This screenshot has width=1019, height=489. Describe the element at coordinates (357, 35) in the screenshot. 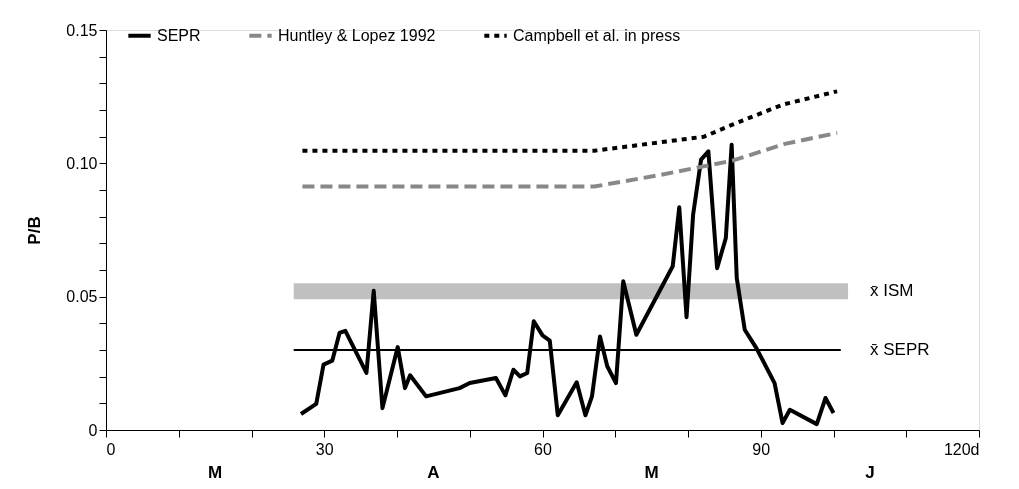

I see `legend-label: Huntley & Lopez 1992` at that location.